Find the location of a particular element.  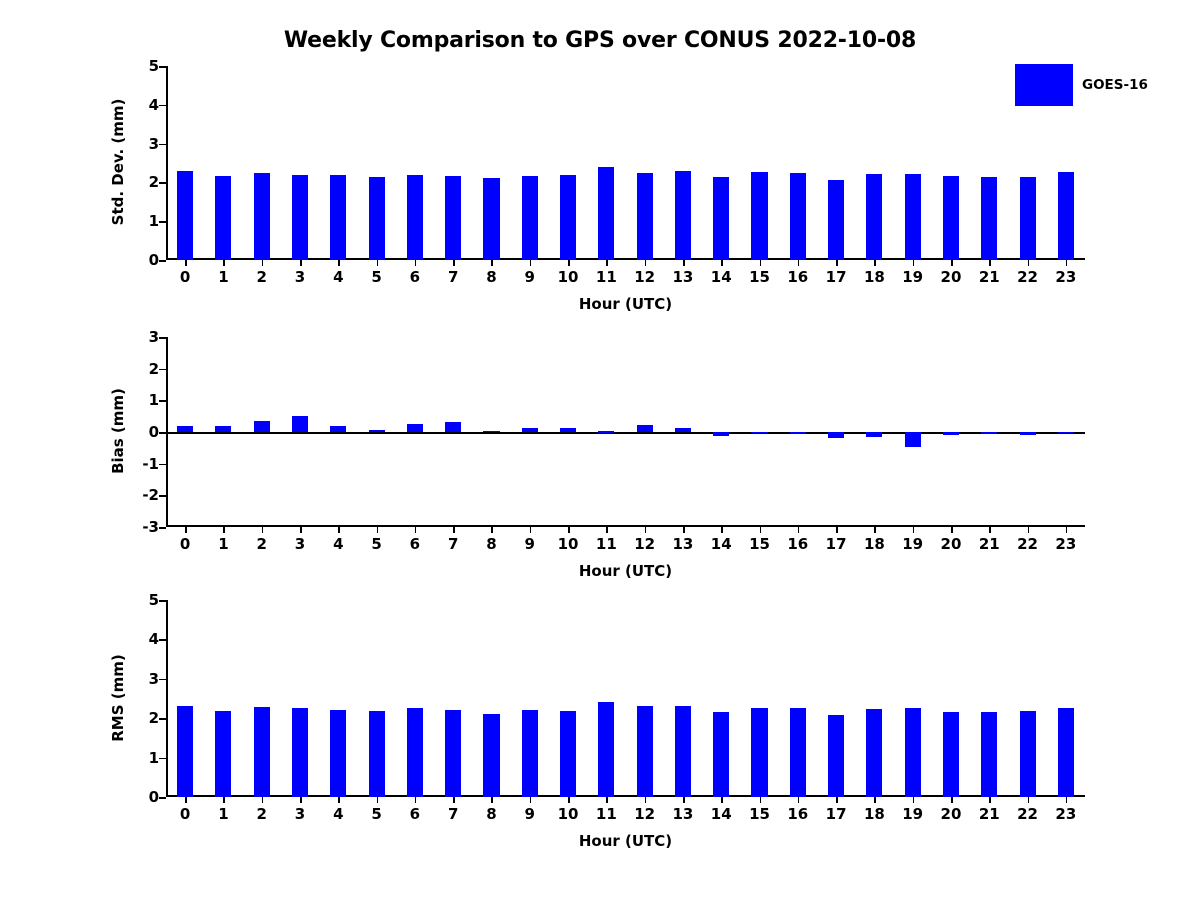

x-tick-label-rms-3: 3 is located at coordinates (300, 814).